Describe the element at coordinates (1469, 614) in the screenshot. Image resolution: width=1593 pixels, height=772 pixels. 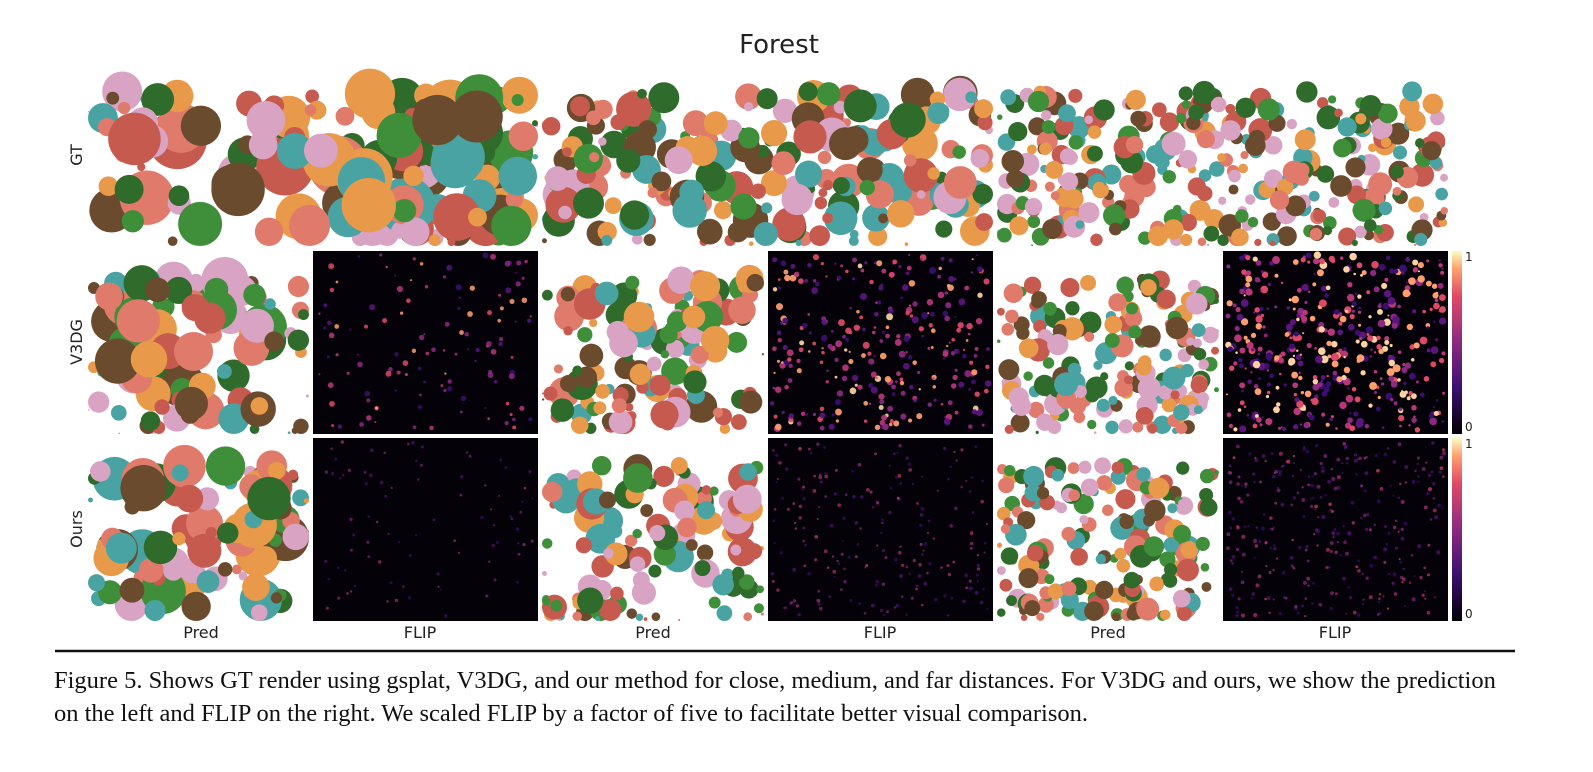
I see `colorbar-min: 0` at that location.